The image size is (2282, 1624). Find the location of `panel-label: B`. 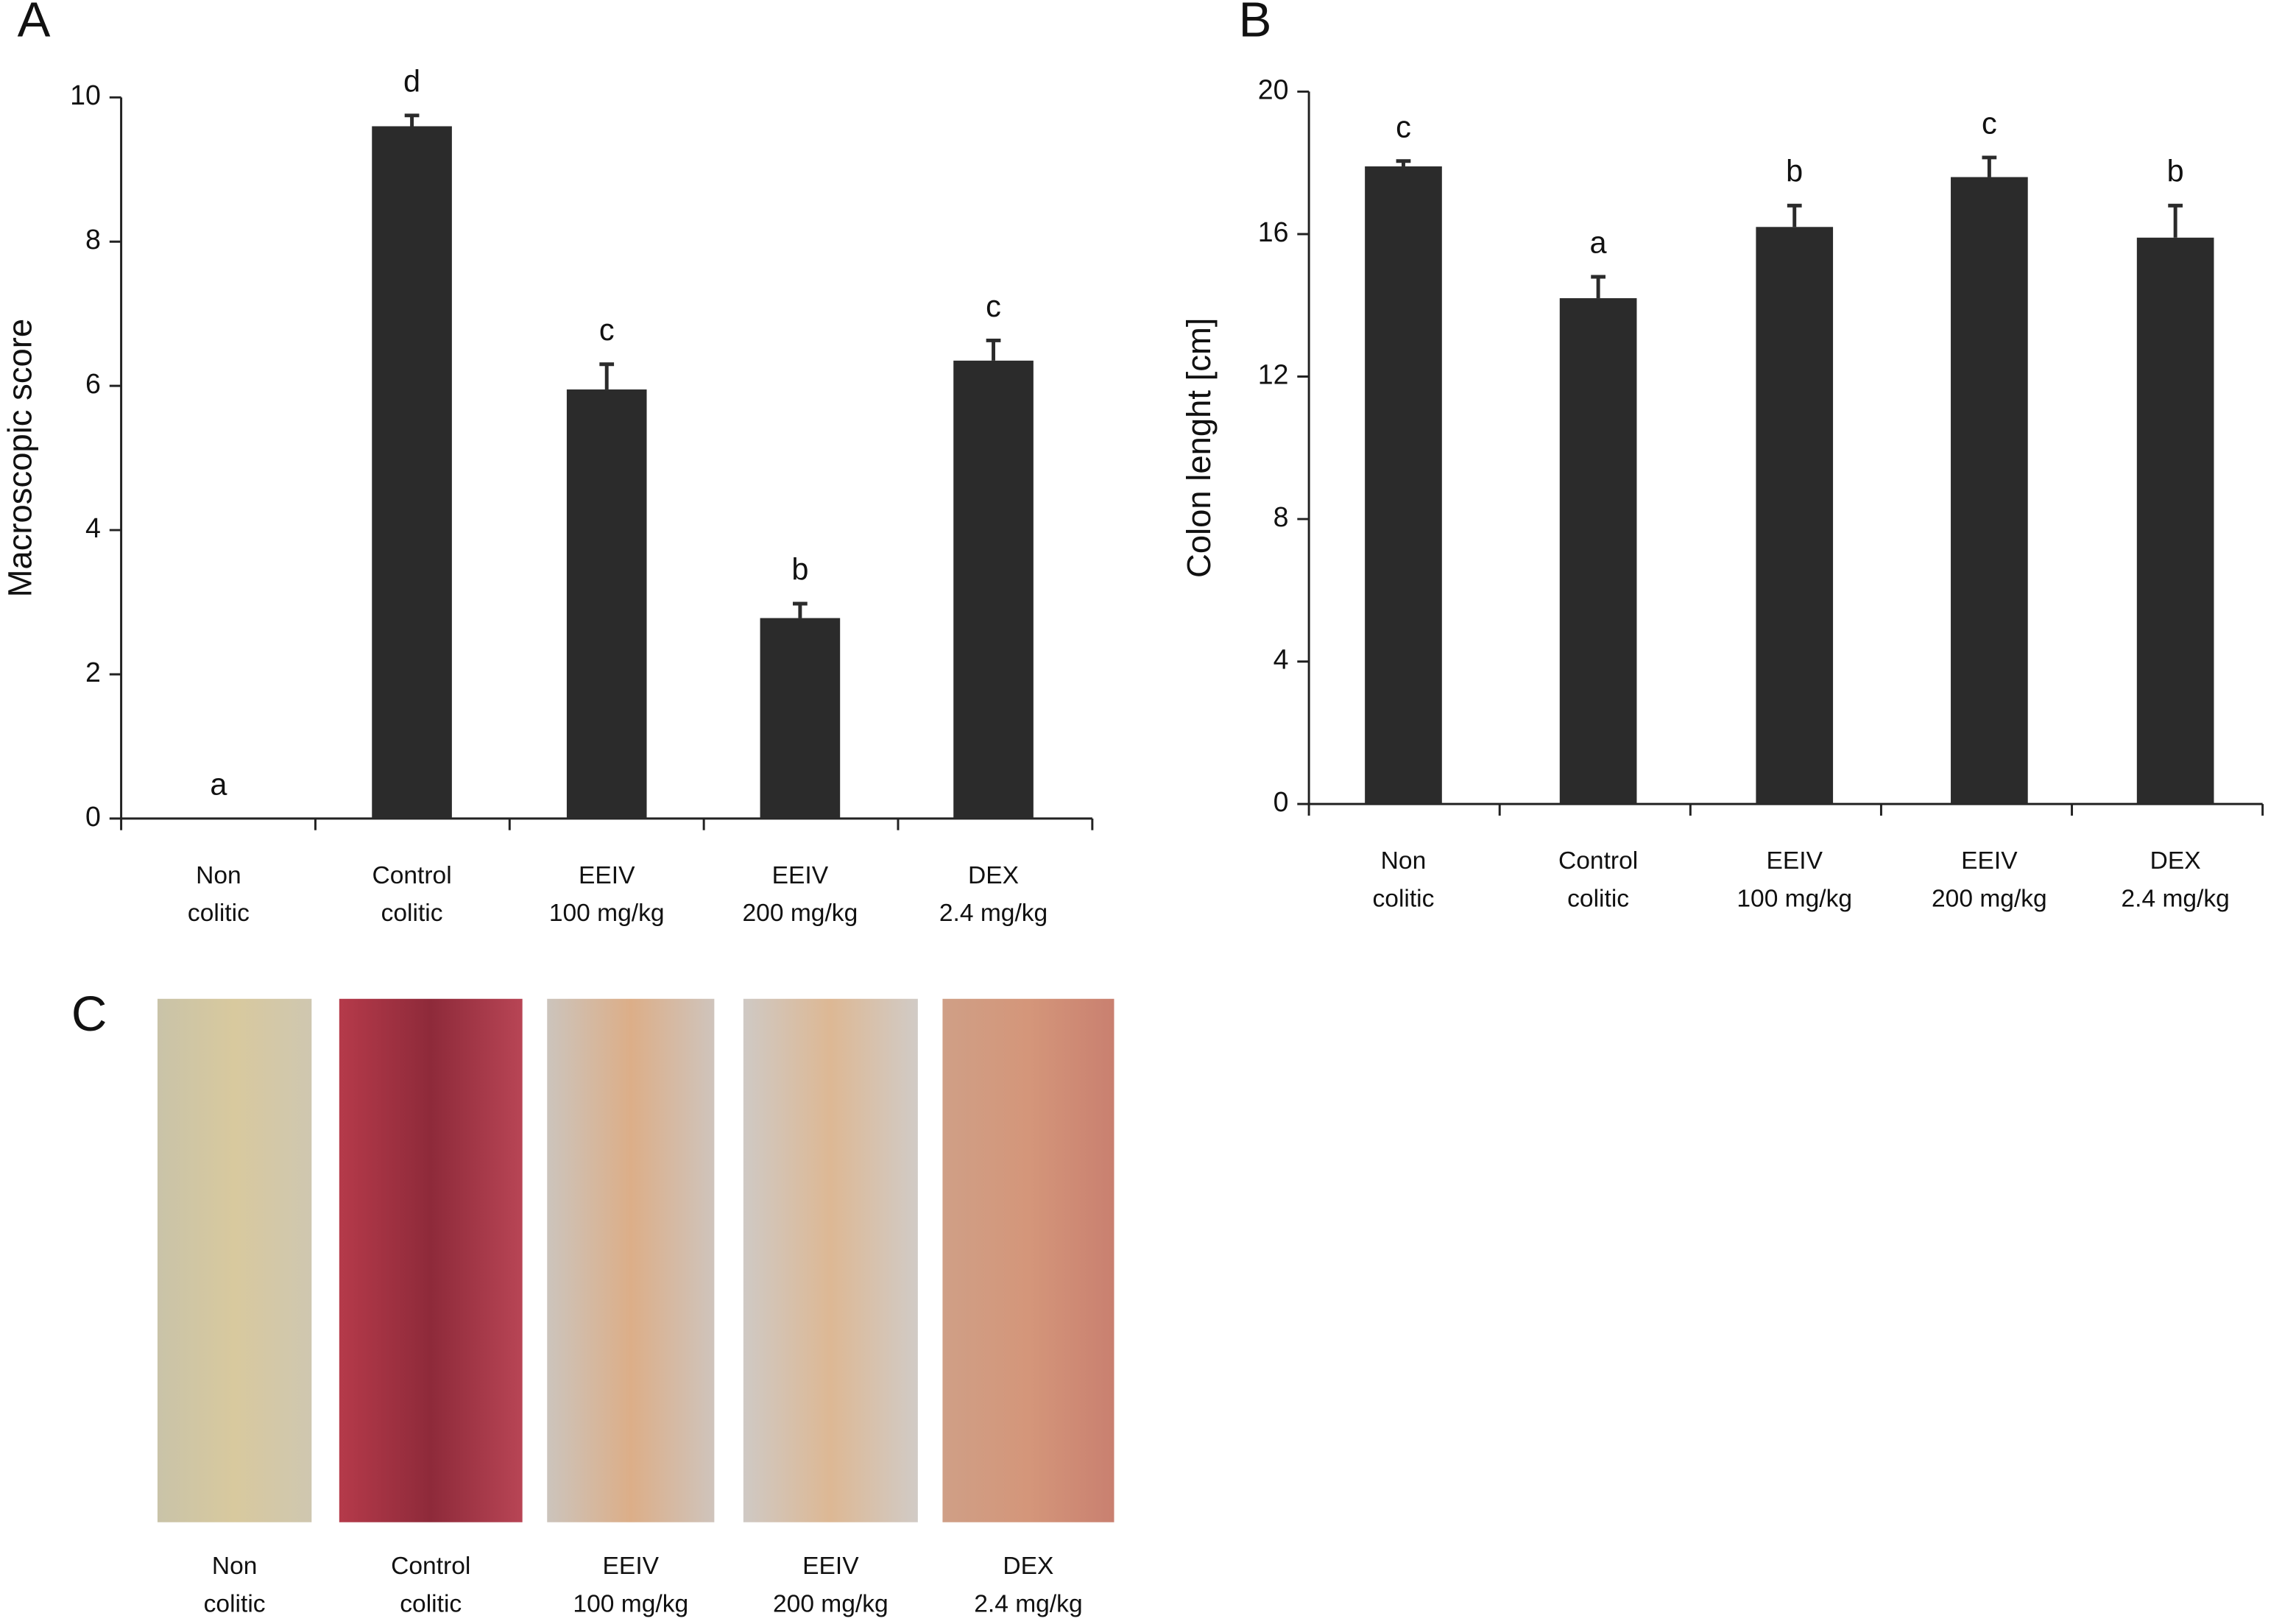

panel-label: B is located at coordinates (1255, 23).